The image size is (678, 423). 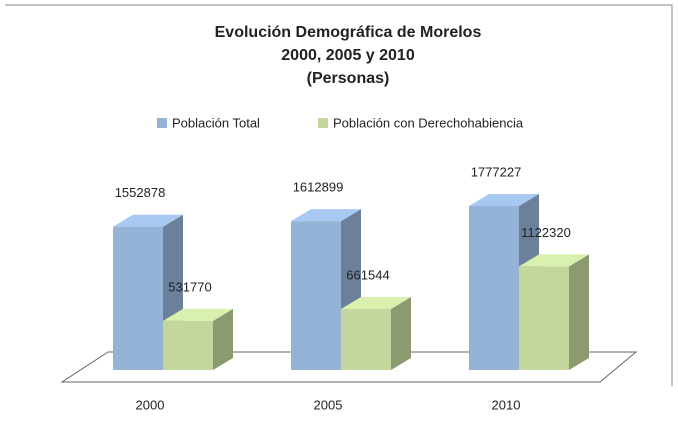 What do you see at coordinates (140, 192) in the screenshot?
I see `value-label: 1552878` at bounding box center [140, 192].